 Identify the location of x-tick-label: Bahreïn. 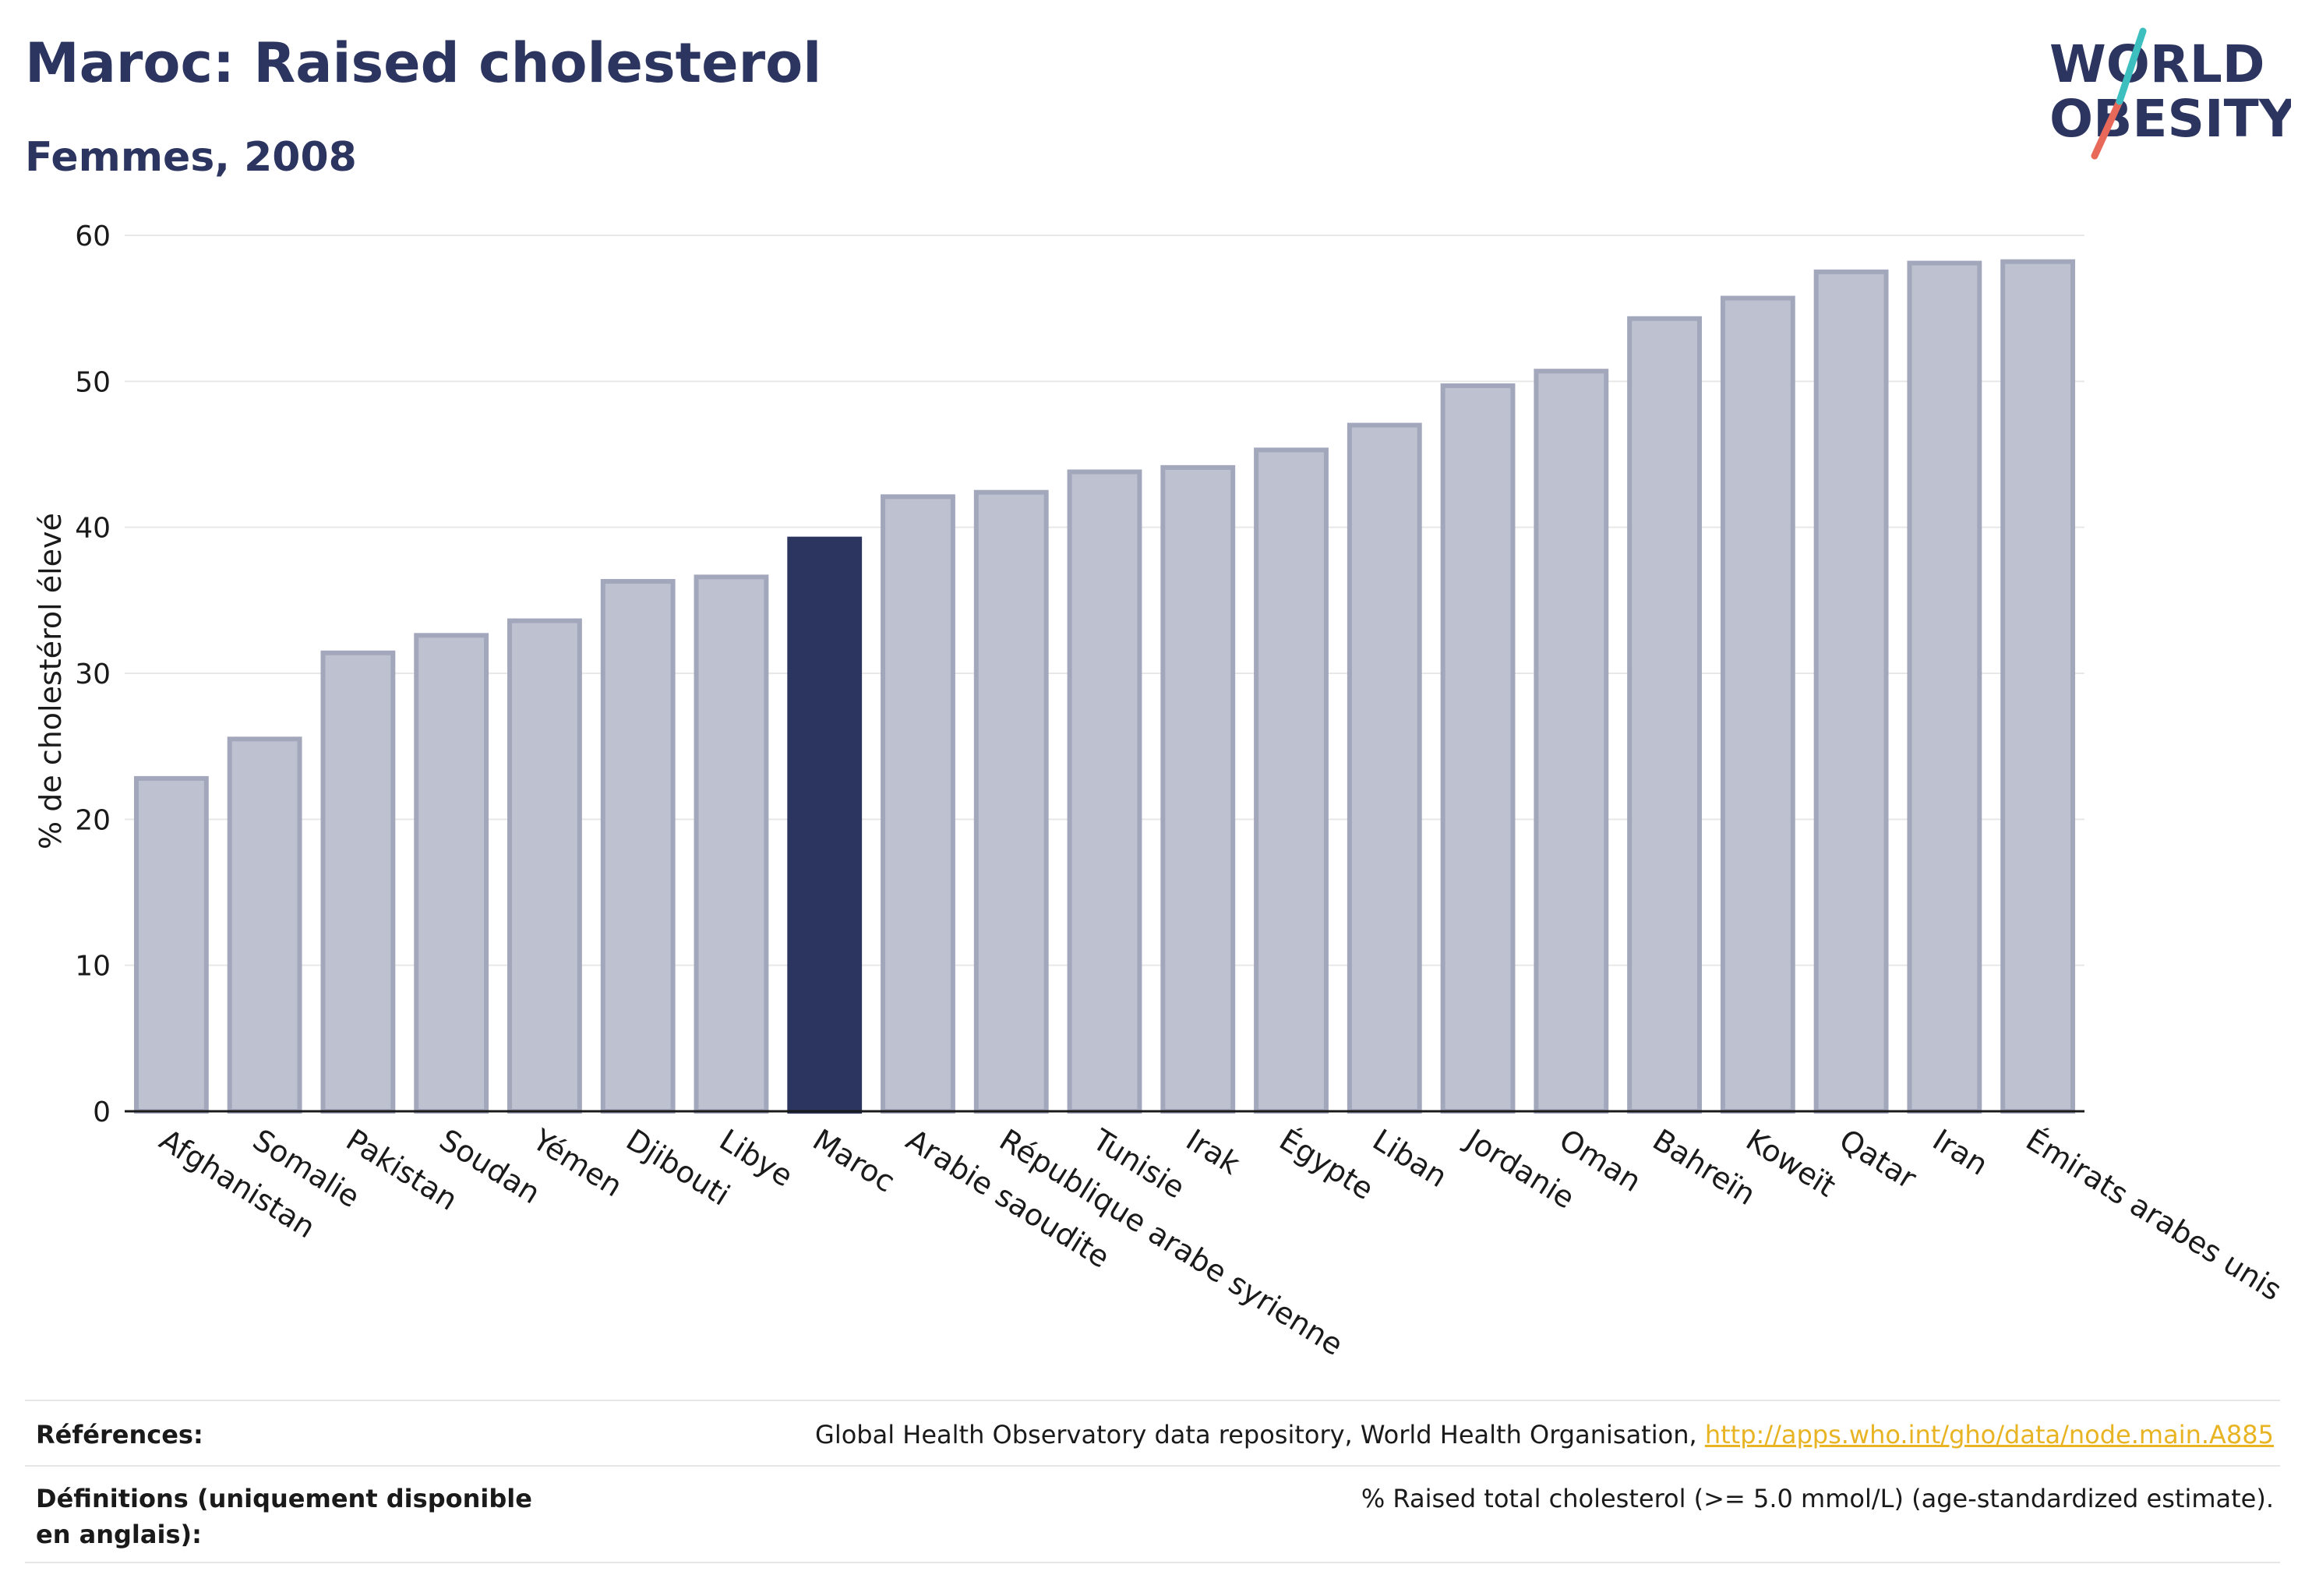
(1704, 1167).